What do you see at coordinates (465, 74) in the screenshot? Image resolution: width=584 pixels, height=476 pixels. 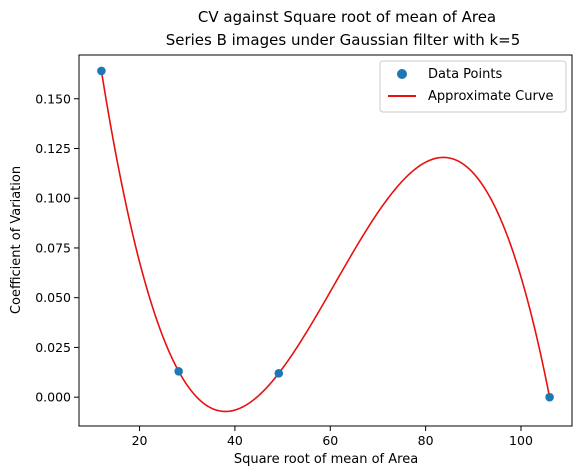 I see `legend-label-data-points: Data Points` at bounding box center [465, 74].